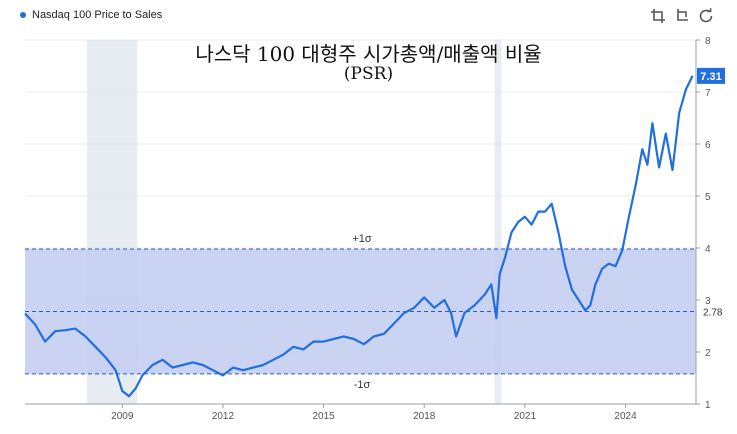 The width and height of the screenshot is (737, 434). What do you see at coordinates (97, 15) in the screenshot?
I see `legend-label: Nasdaq 100 Price to Sales` at bounding box center [97, 15].